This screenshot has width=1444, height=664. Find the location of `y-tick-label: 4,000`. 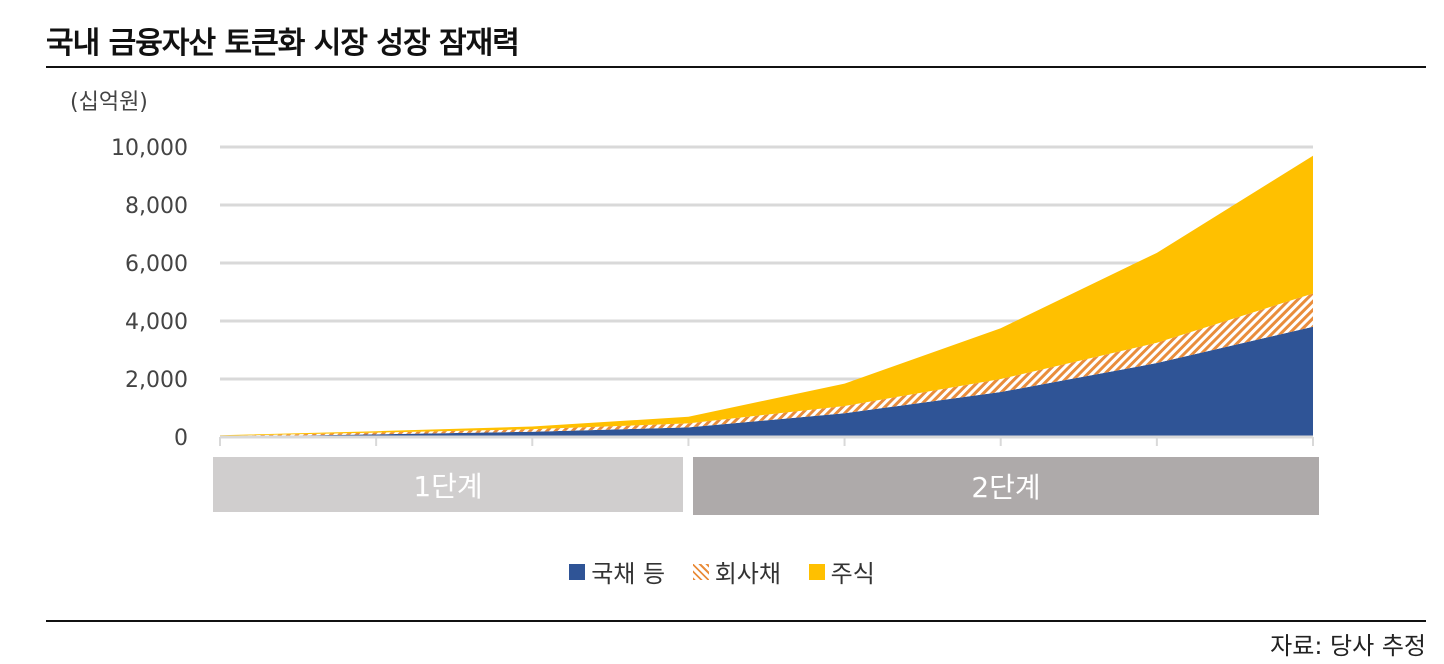

y-tick-label: 4,000 is located at coordinates (156, 322).